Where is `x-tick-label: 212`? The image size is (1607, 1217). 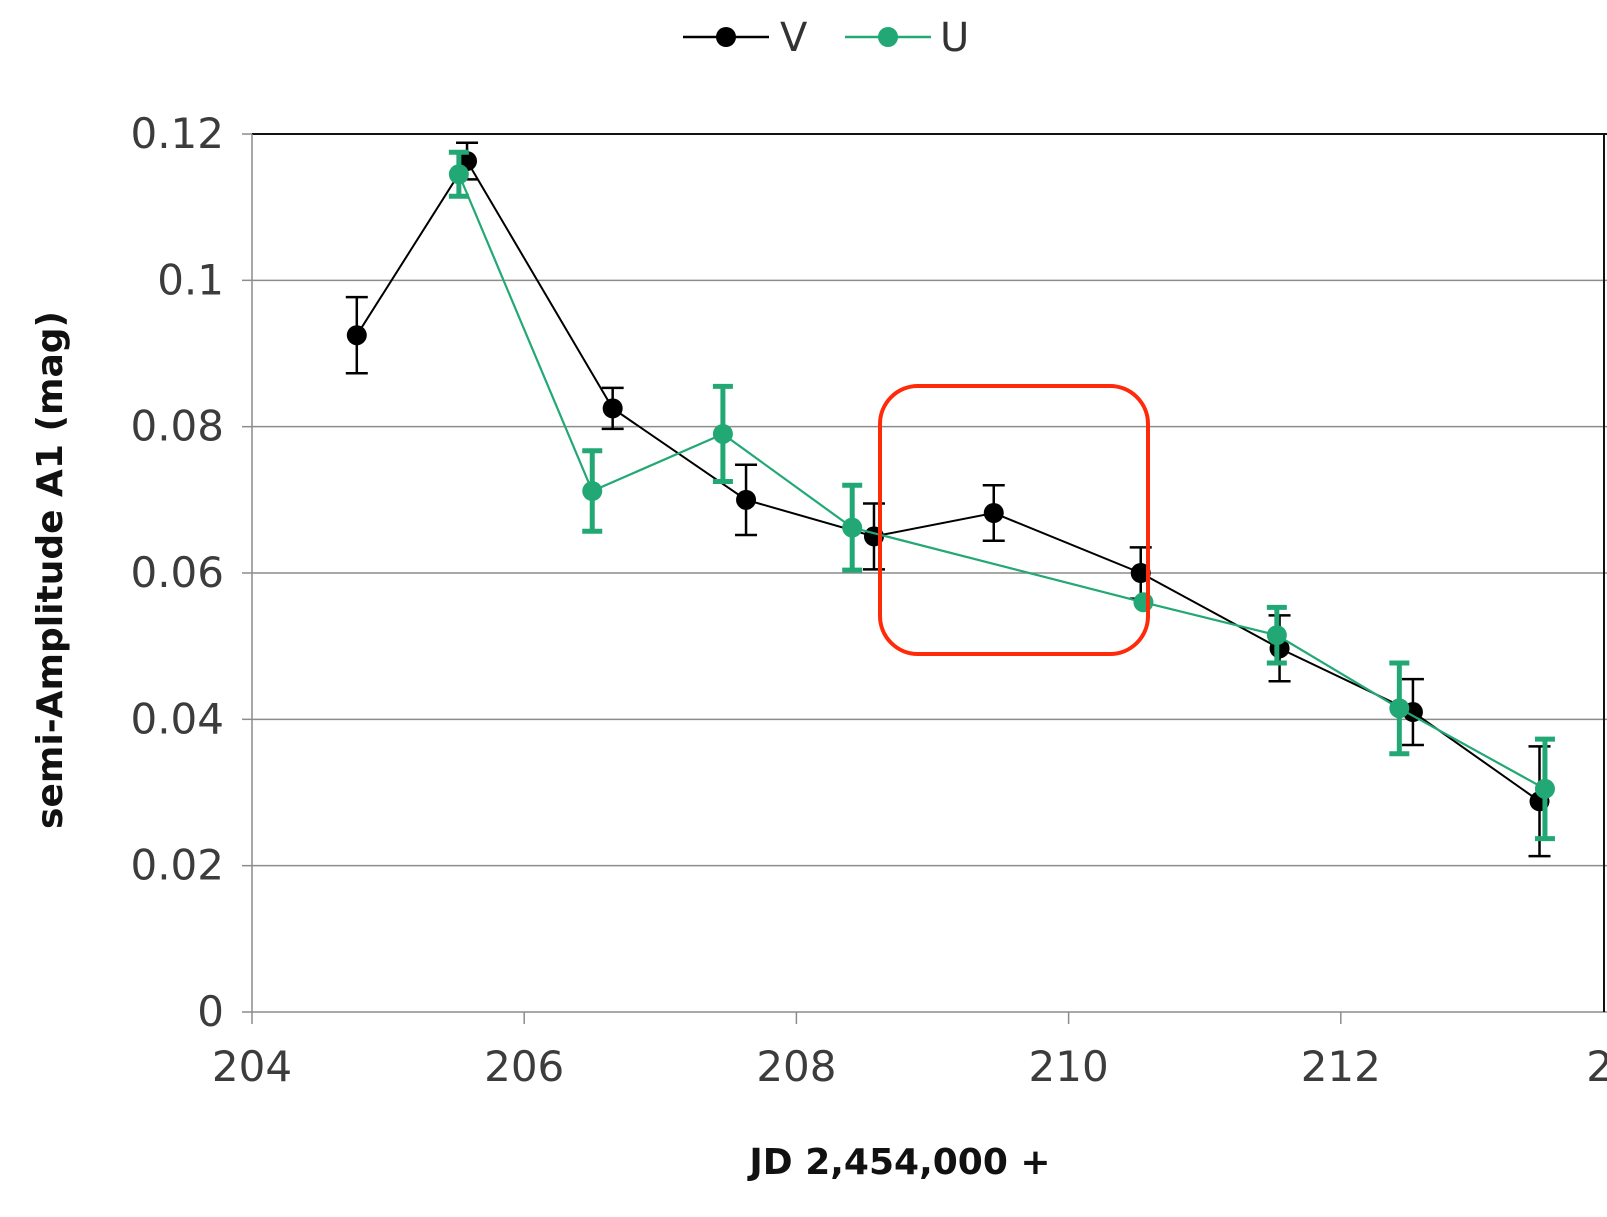 x-tick-label: 212 is located at coordinates (1341, 1066).